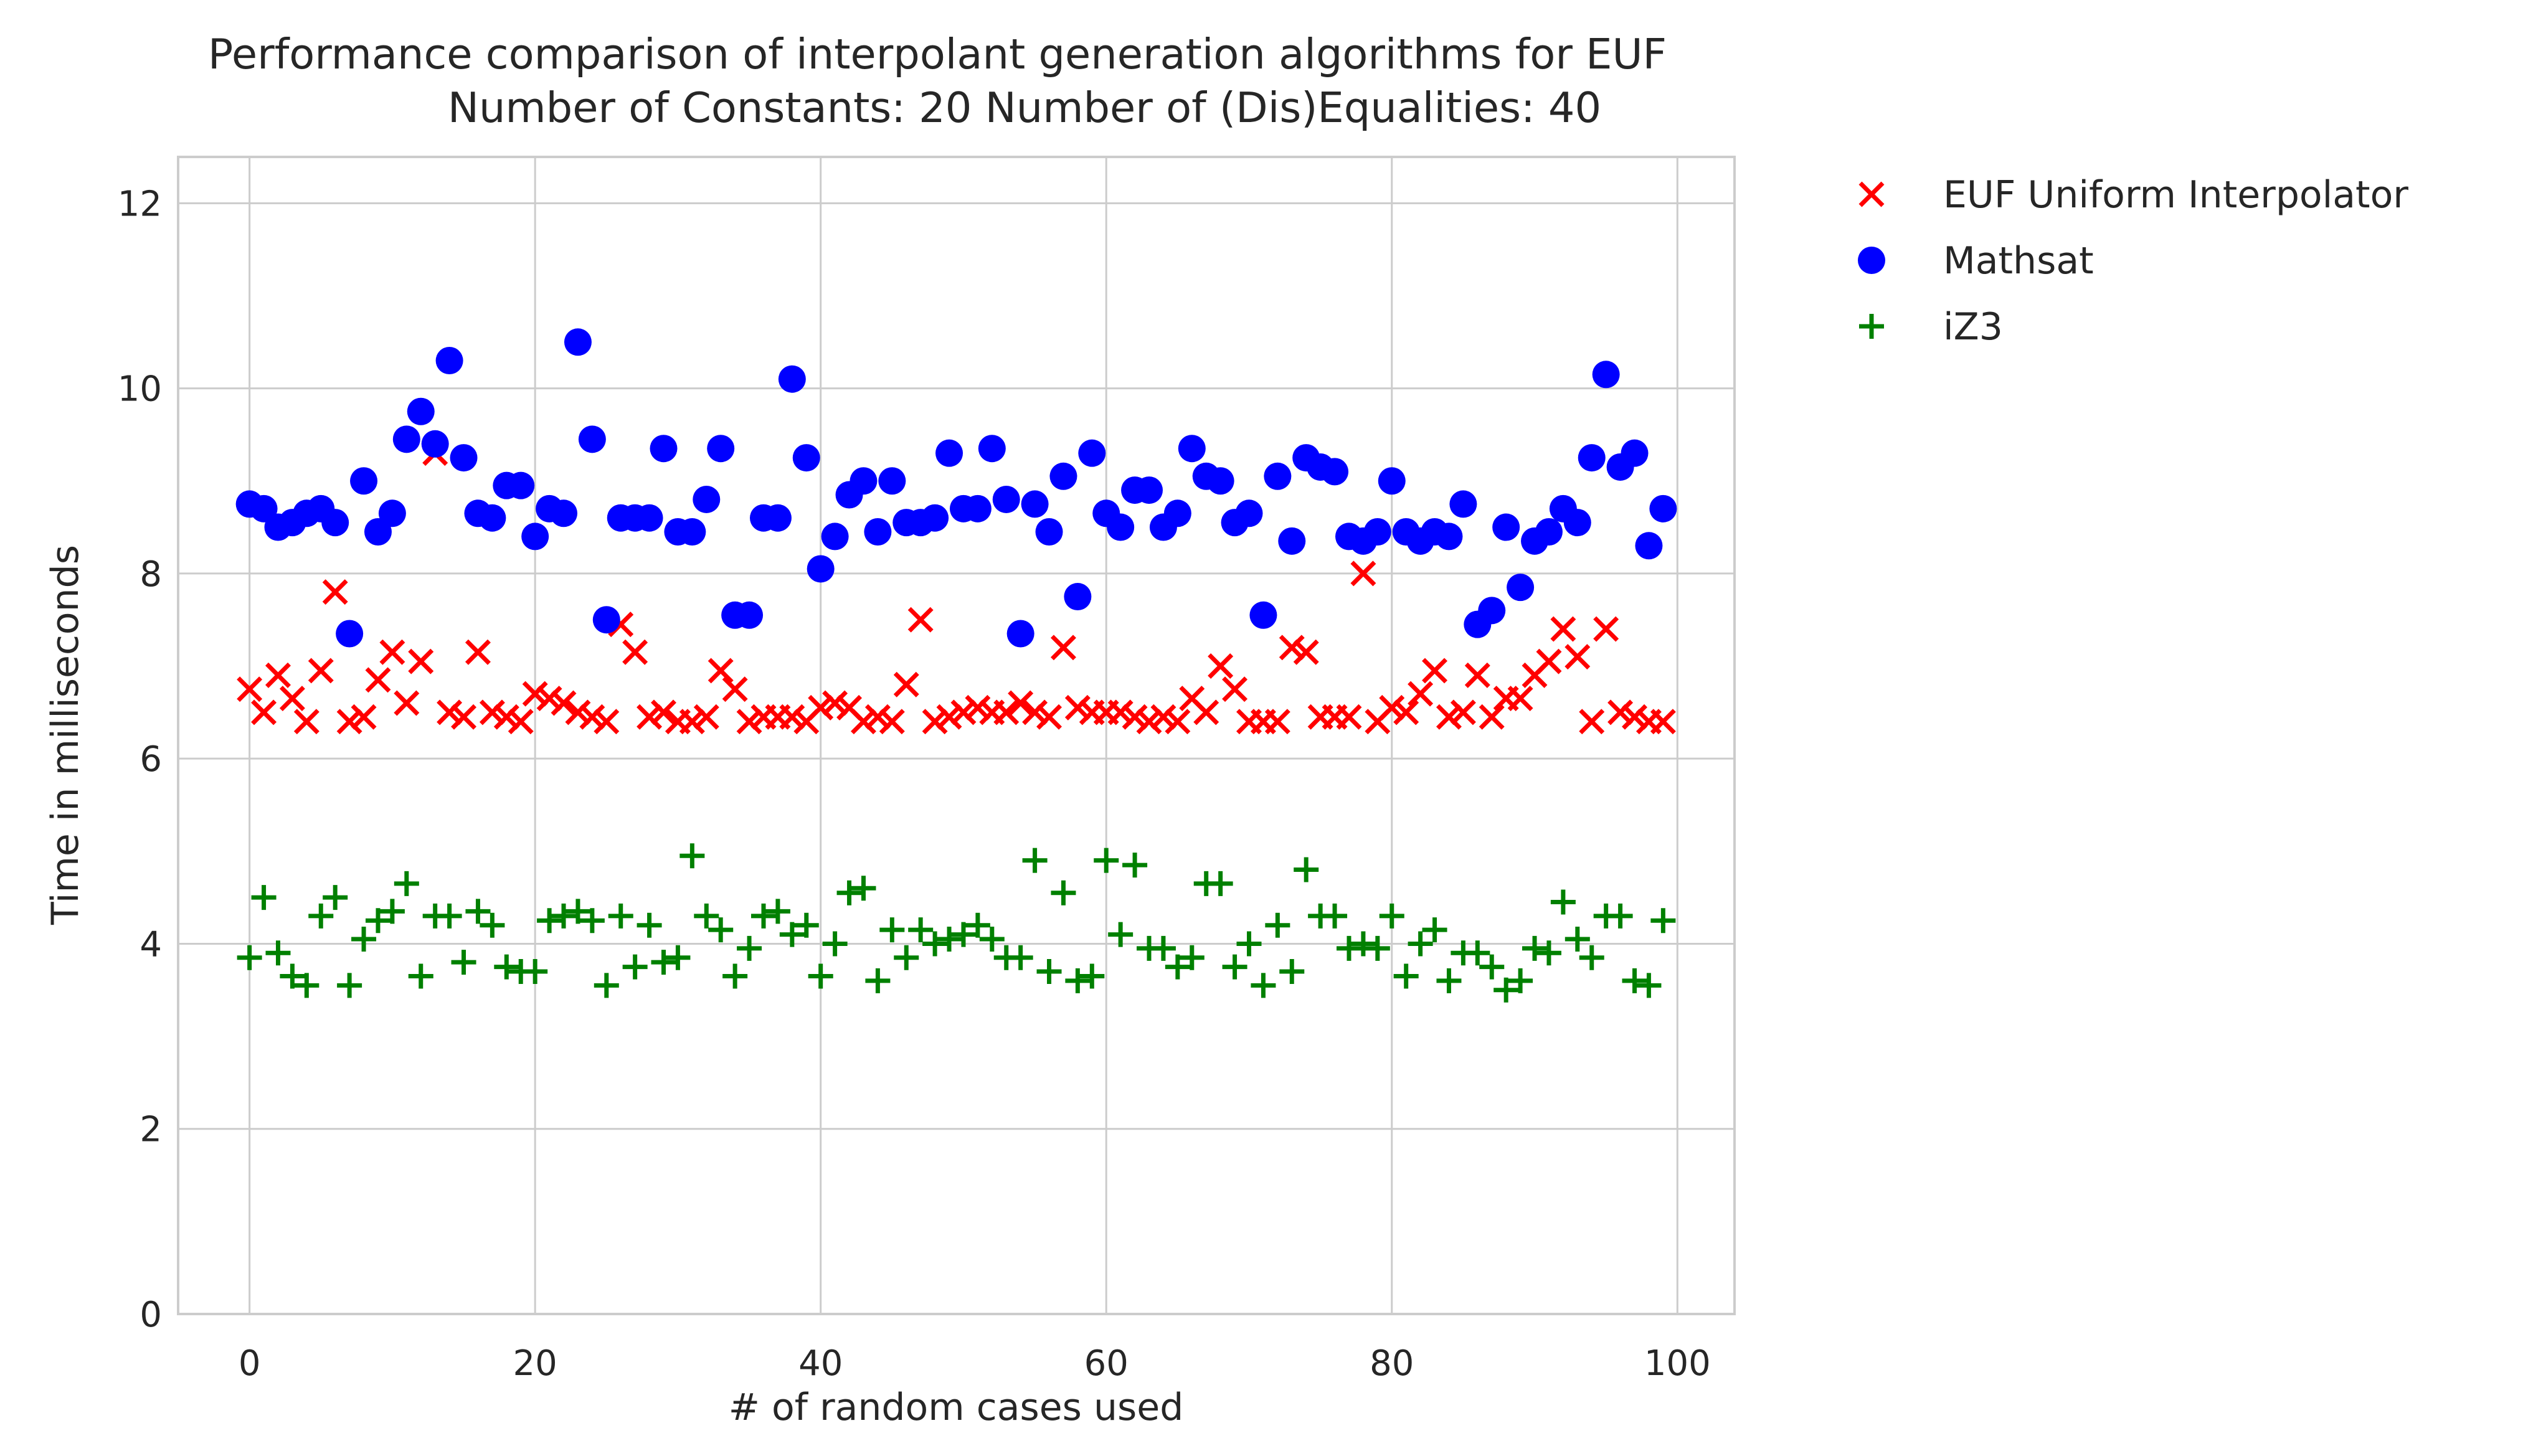 The width and height of the screenshot is (2523, 1456). Describe the element at coordinates (820, 1363) in the screenshot. I see `x-tick-label: 40` at that location.